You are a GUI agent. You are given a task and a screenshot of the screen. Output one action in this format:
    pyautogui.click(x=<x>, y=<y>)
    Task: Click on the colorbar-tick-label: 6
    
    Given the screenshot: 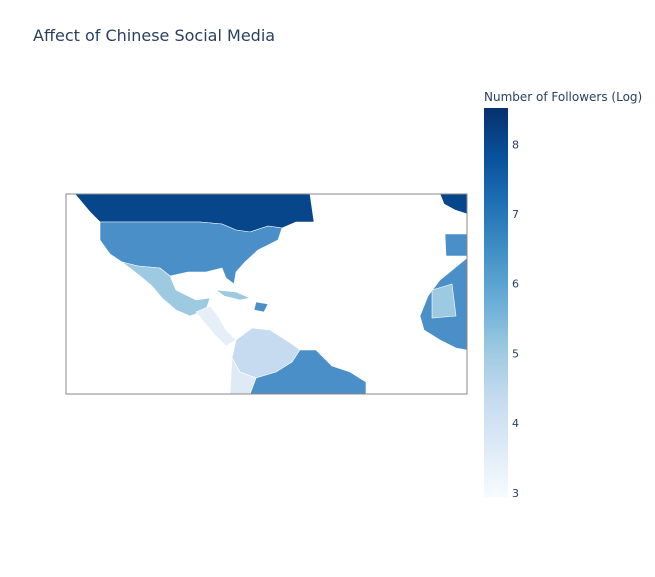 What is the action you would take?
    pyautogui.click(x=515, y=284)
    